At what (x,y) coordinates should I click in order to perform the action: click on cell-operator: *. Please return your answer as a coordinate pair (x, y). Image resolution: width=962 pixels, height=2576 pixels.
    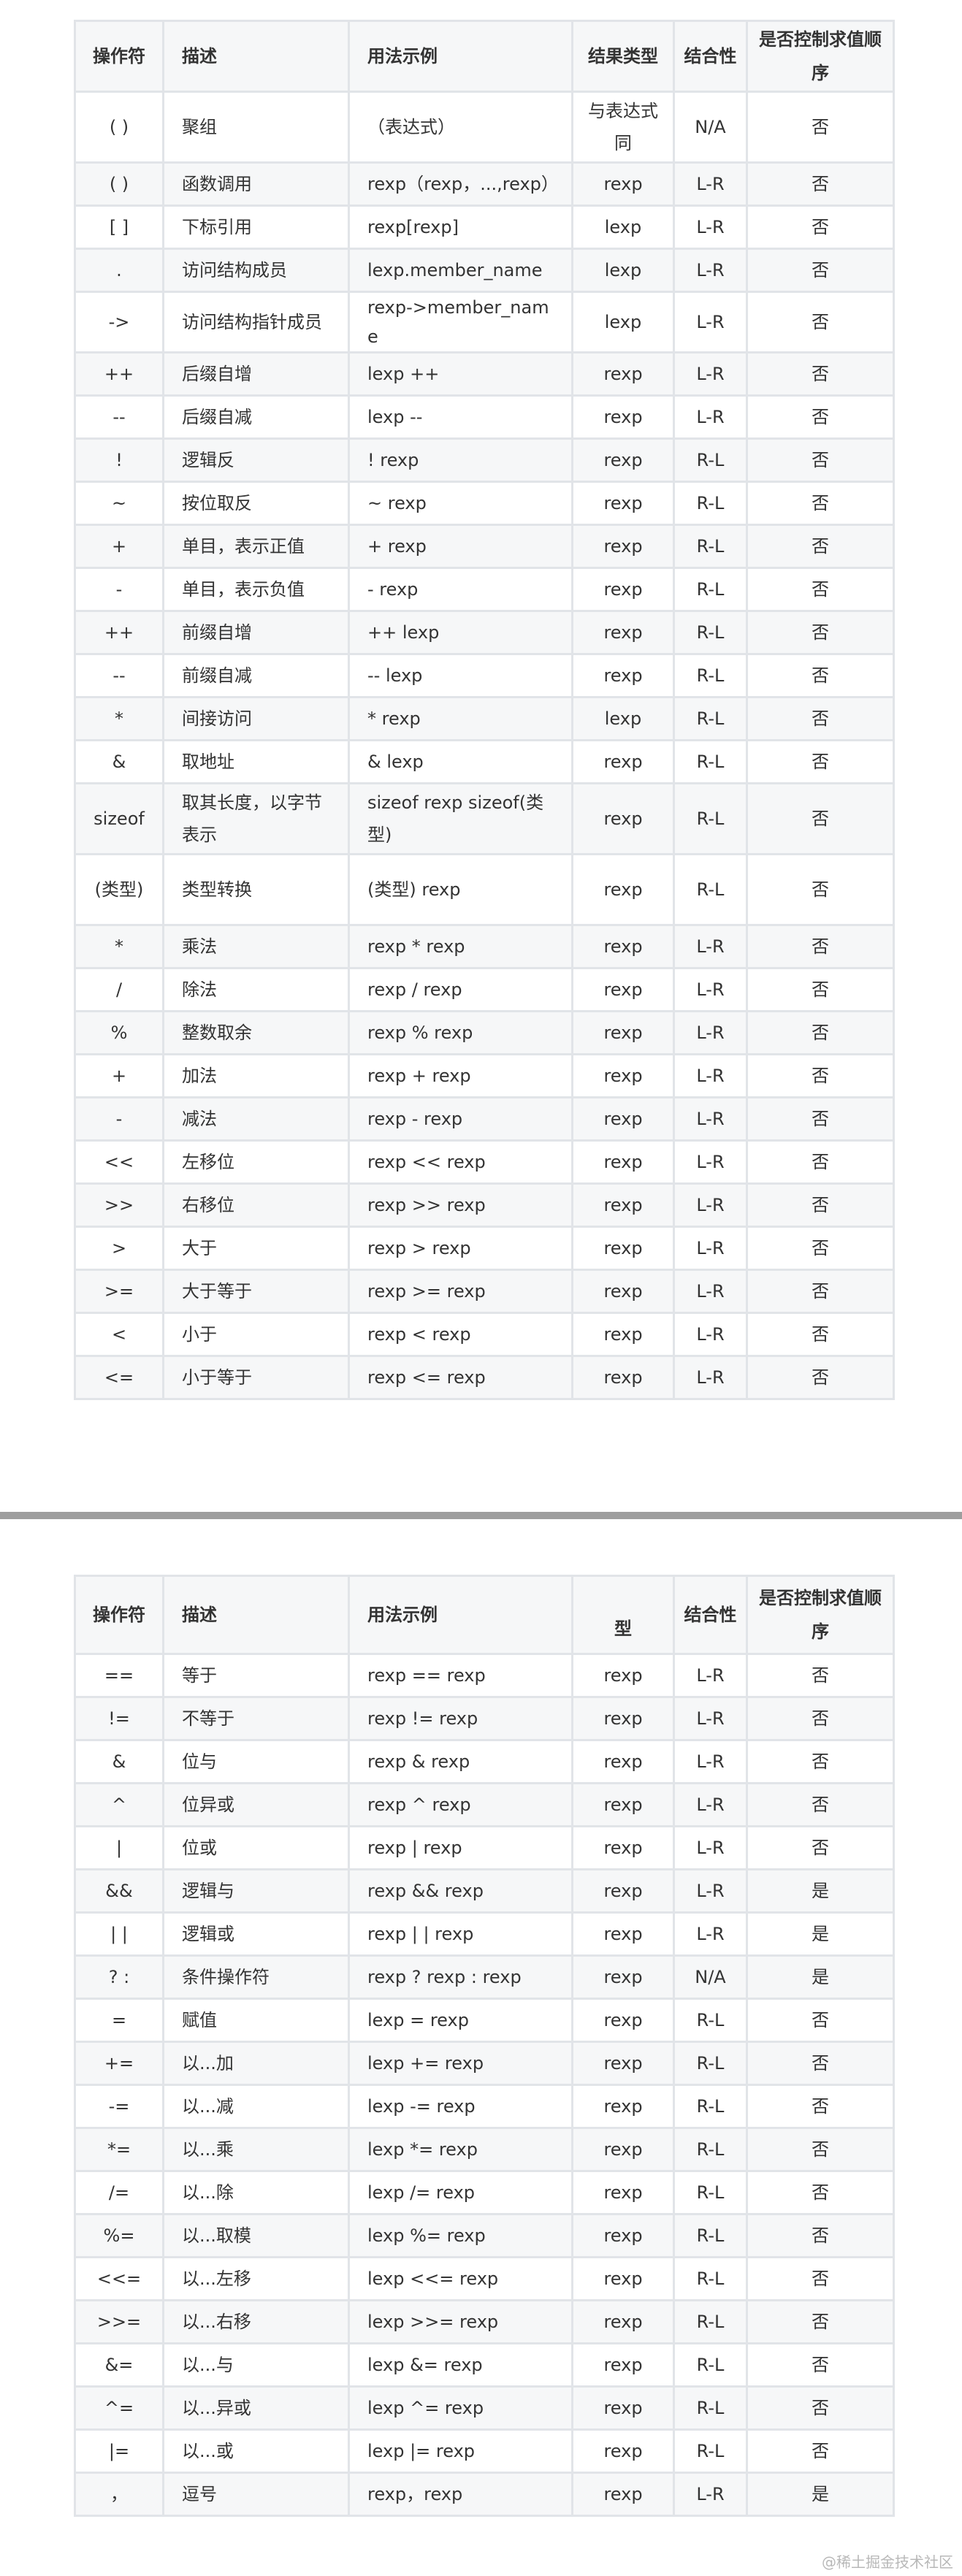
    Looking at the image, I should click on (119, 946).